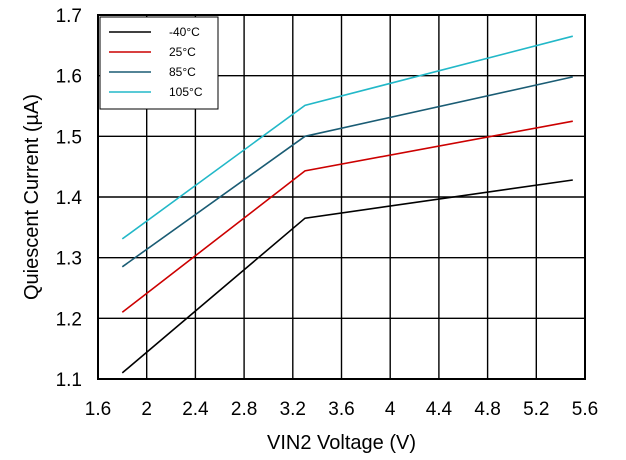 The height and width of the screenshot is (460, 626). I want to click on x-tick-label: 1.6, so click(98, 409).